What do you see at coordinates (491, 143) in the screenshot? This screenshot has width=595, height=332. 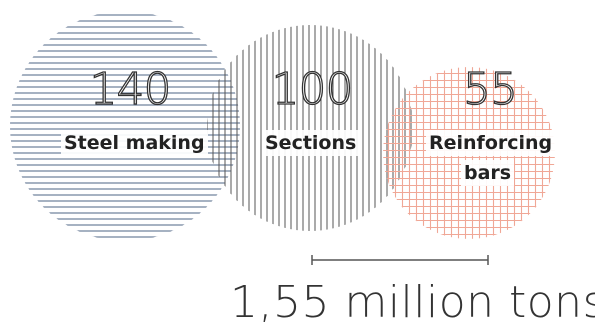 I see `label-reinforcing-bars-line1: Reinforcing` at bounding box center [491, 143].